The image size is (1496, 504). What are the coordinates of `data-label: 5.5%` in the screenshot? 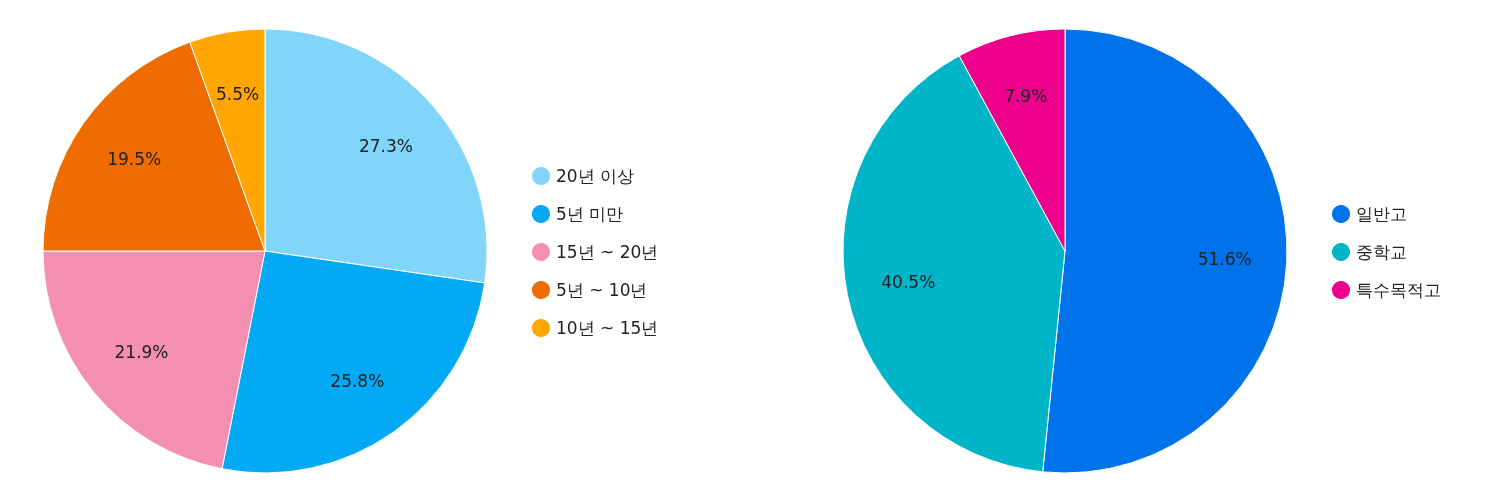 It's located at (237, 93).